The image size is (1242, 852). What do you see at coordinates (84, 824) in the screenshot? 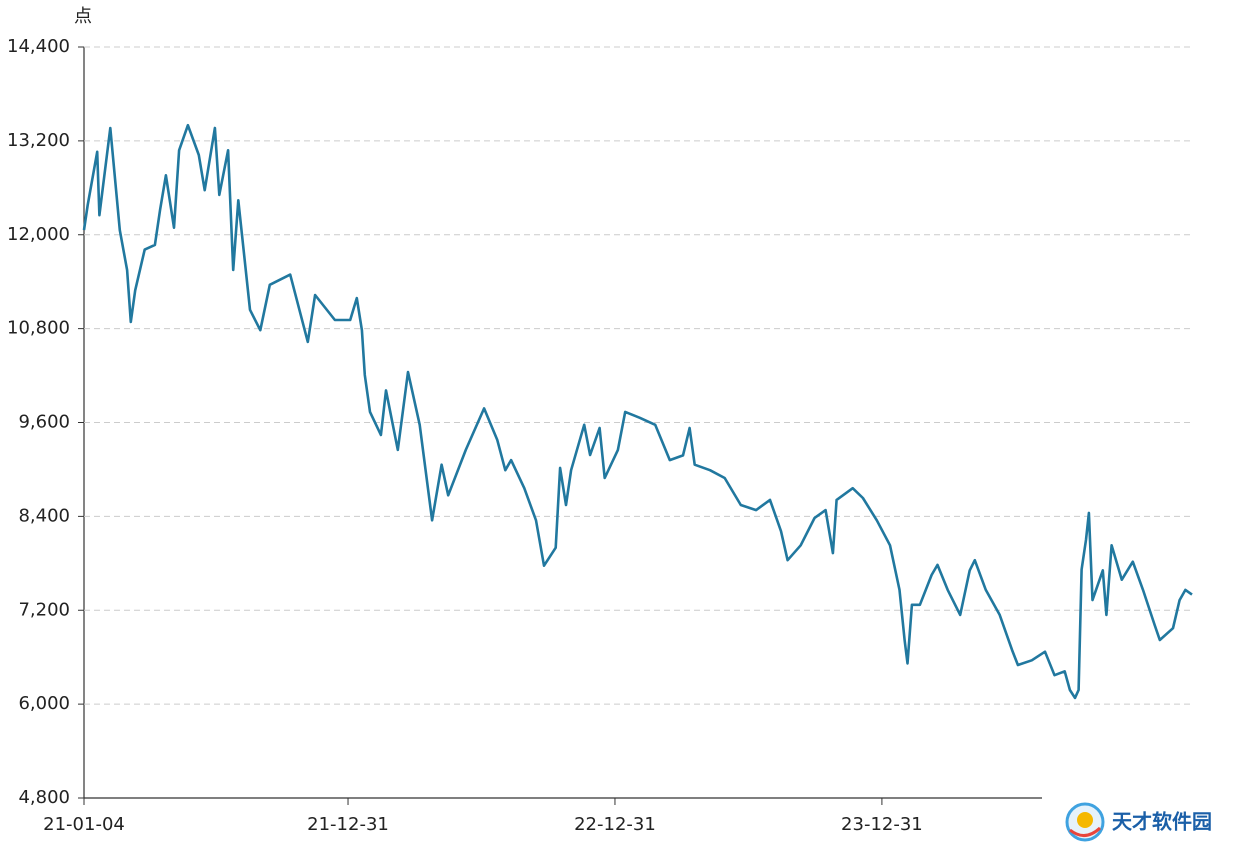
I see `x-tick-label: 21-01-04` at bounding box center [84, 824].